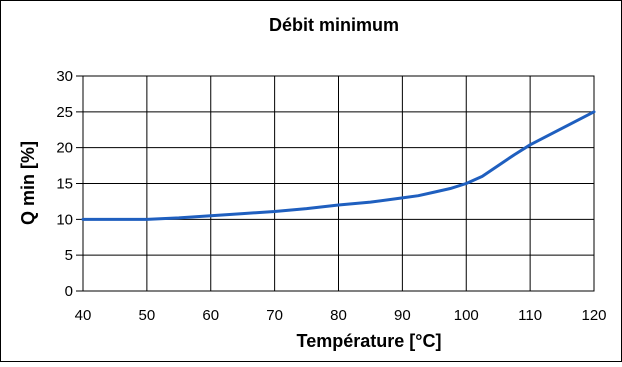 The height and width of the screenshot is (367, 622). I want to click on y-tick-label: 5, so click(69, 255).